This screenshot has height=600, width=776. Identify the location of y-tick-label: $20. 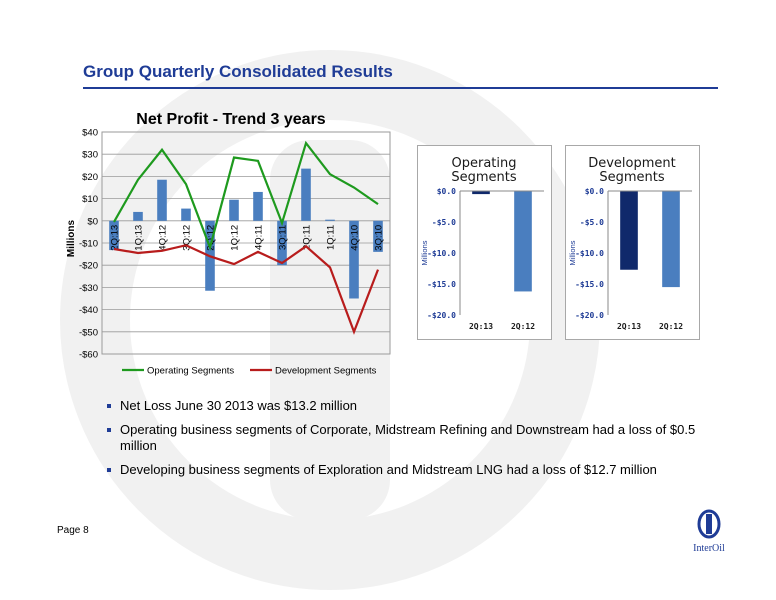
(90, 177).